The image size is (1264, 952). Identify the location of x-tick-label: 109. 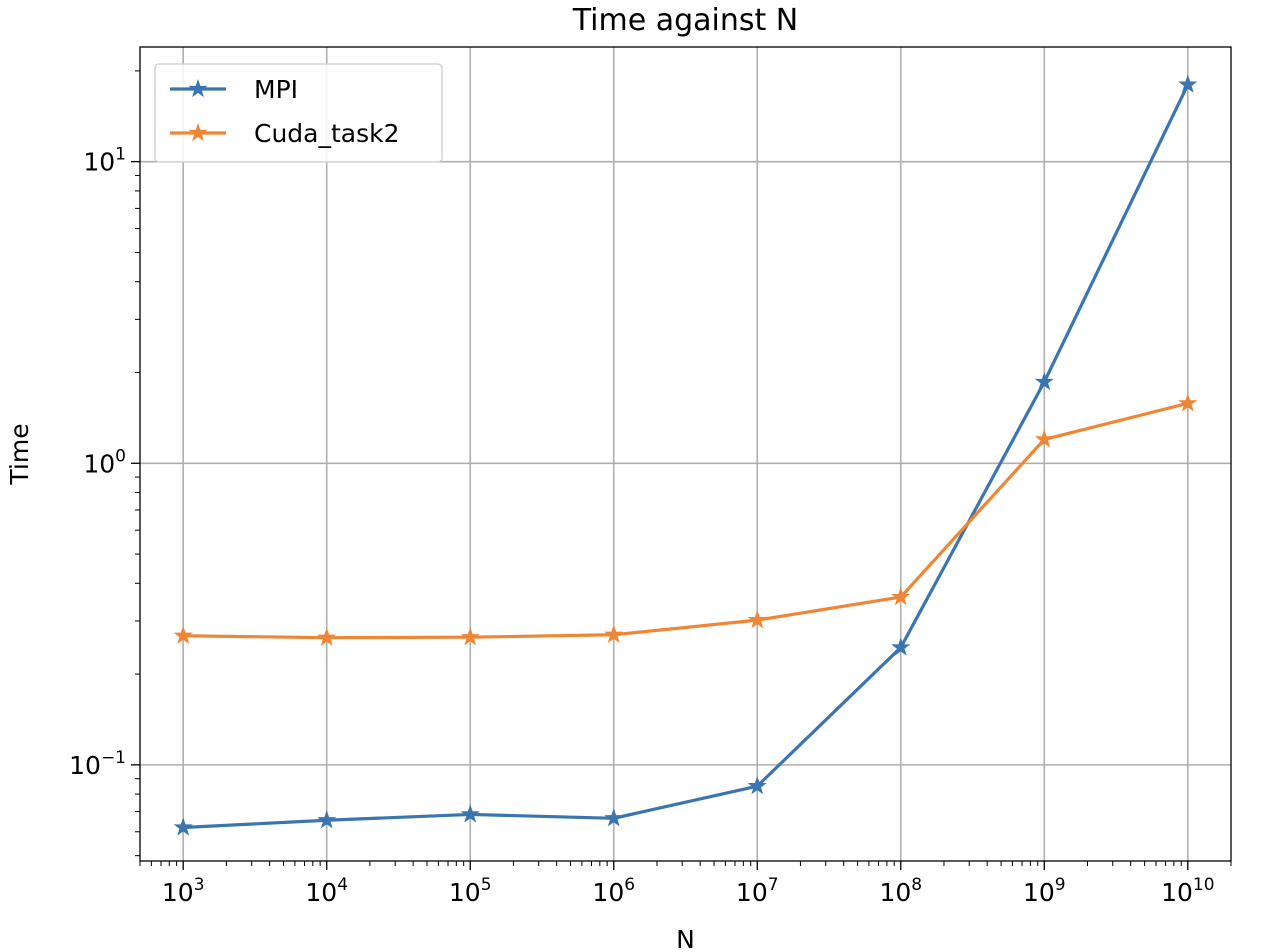
(1044, 891).